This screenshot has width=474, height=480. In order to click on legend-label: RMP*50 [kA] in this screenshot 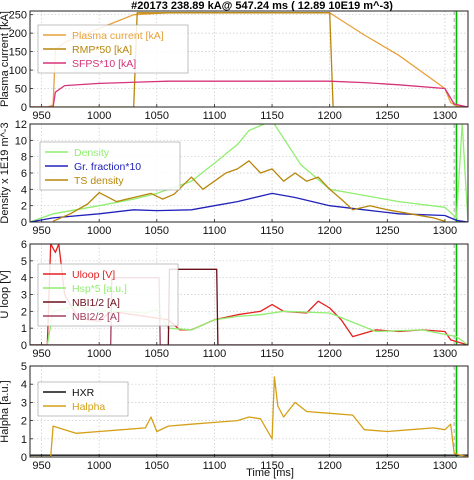, I will do `click(102, 50)`.